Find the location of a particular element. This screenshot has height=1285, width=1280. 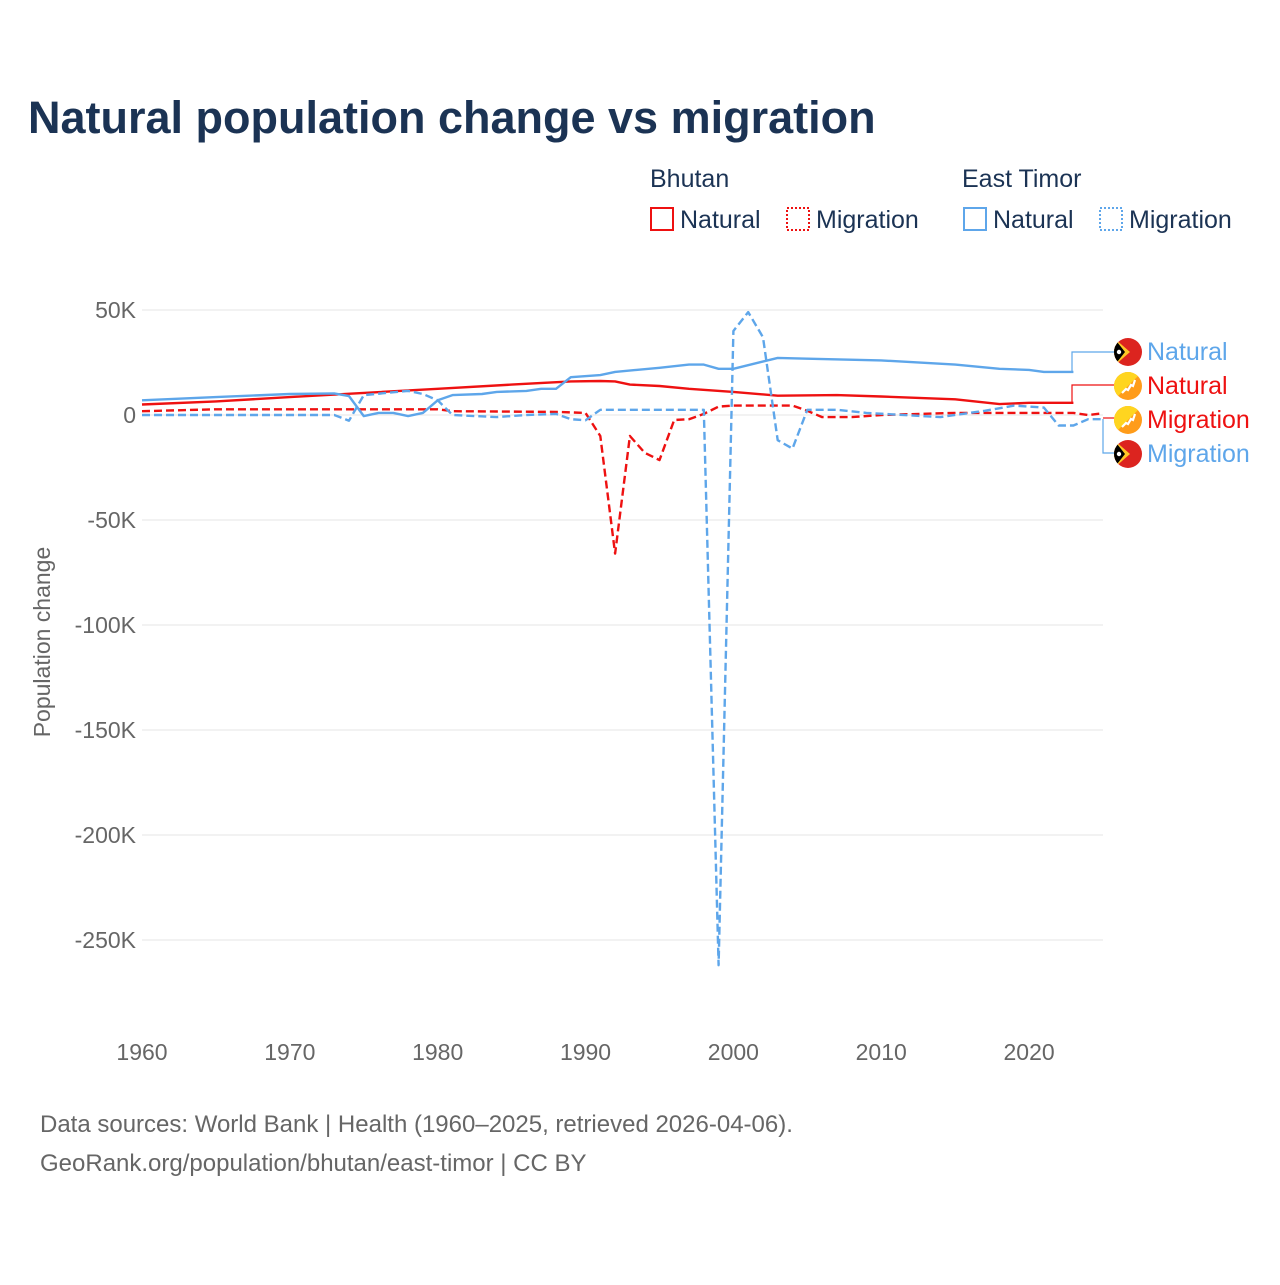

x-axis: 1960 1970 1980 1990 2000 2010 2020 is located at coordinates (585, 1052).